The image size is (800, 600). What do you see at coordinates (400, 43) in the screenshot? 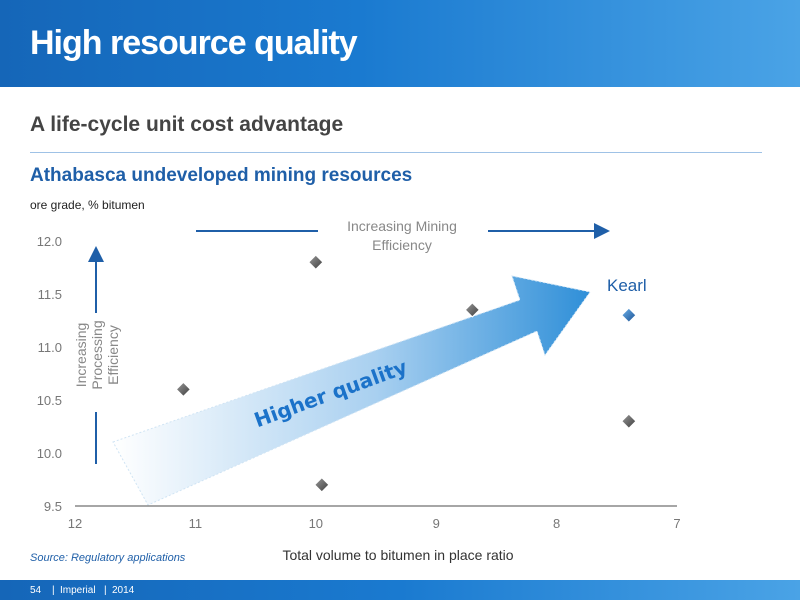
I see `header-banner: High resource quality` at bounding box center [400, 43].